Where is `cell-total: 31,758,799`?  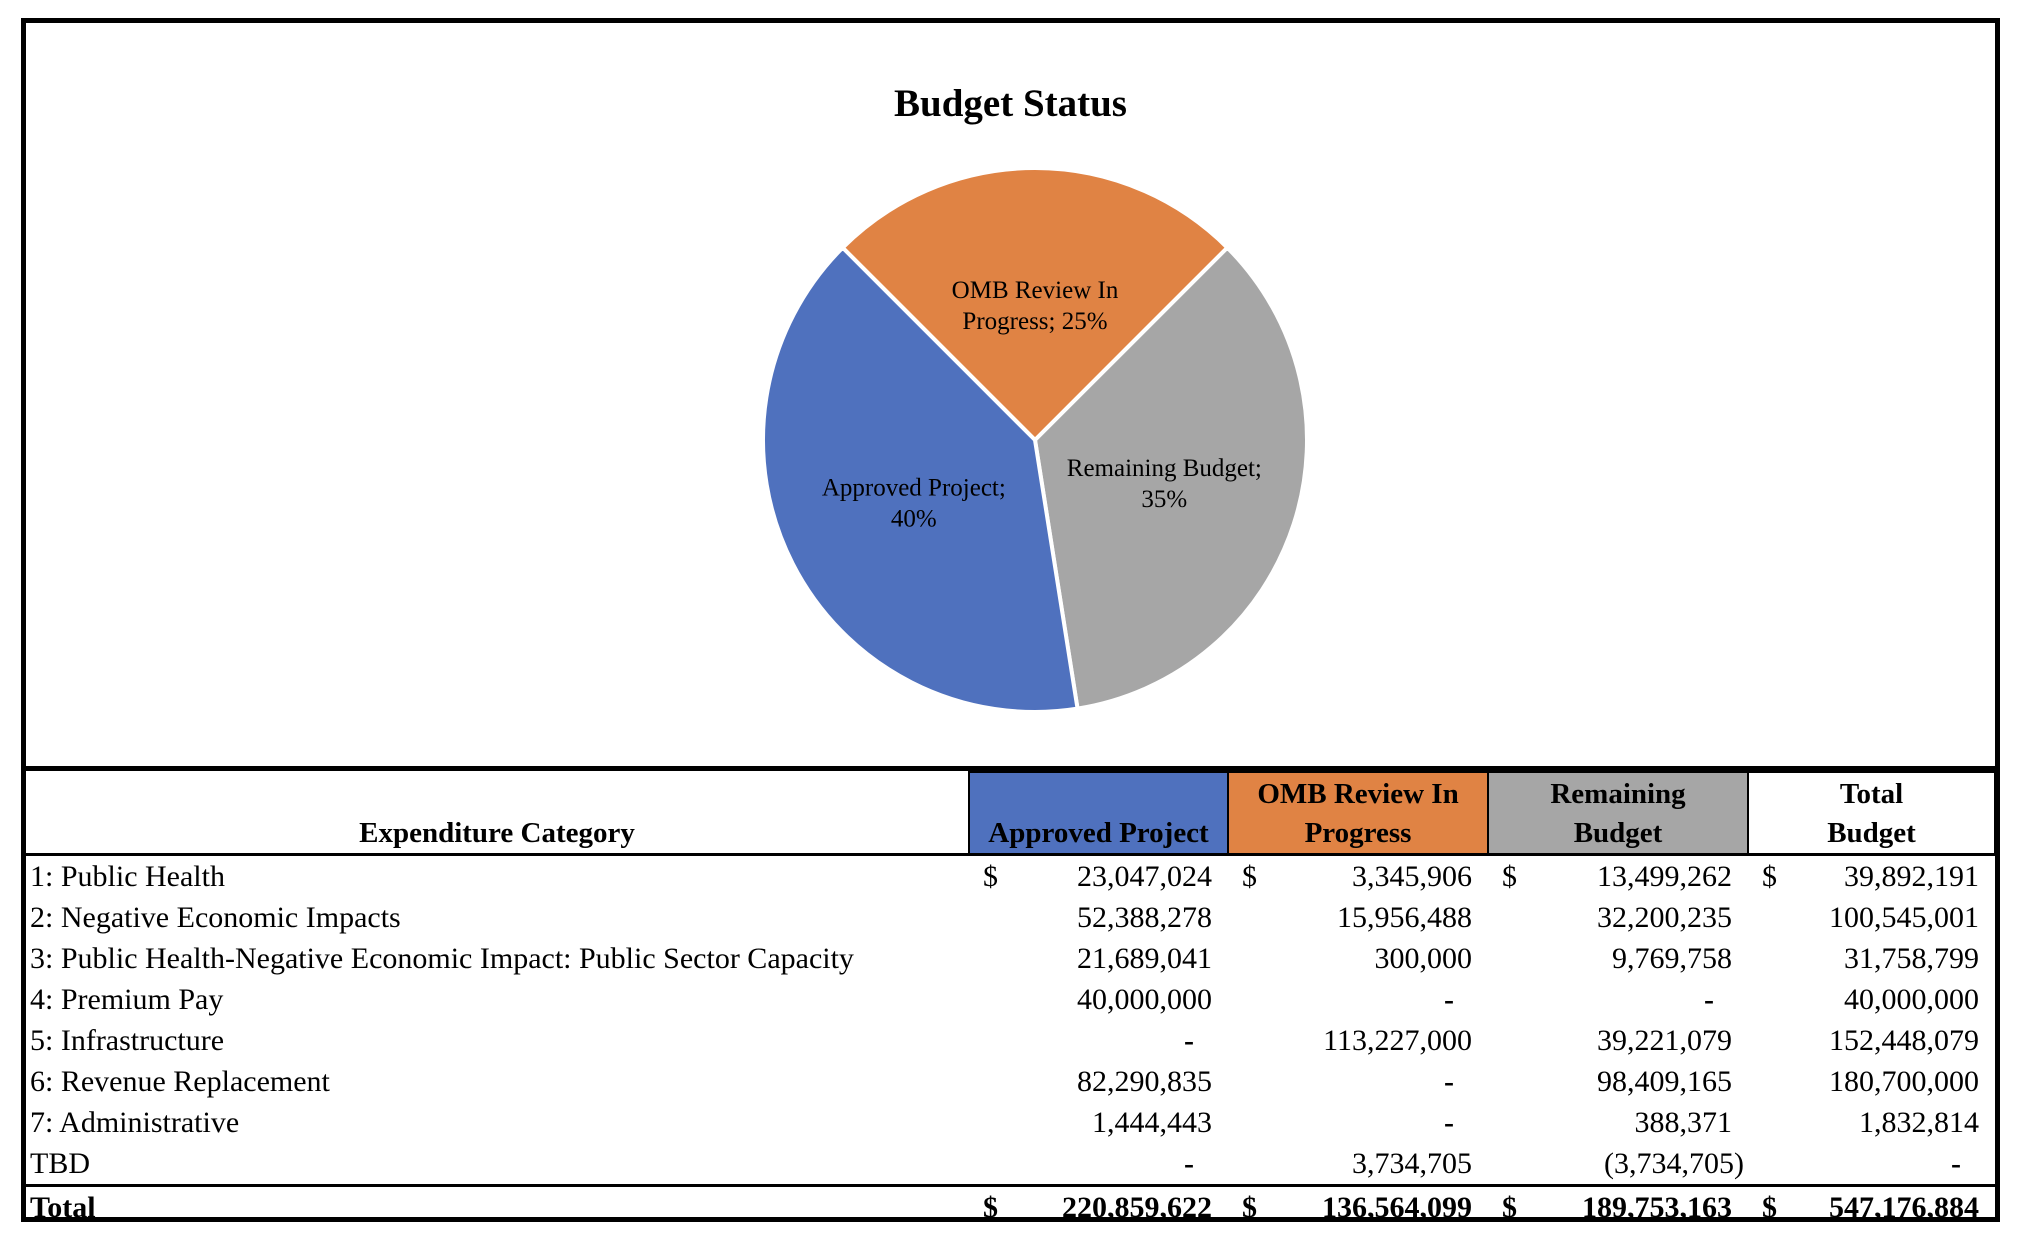 cell-total: 31,758,799 is located at coordinates (1912, 958).